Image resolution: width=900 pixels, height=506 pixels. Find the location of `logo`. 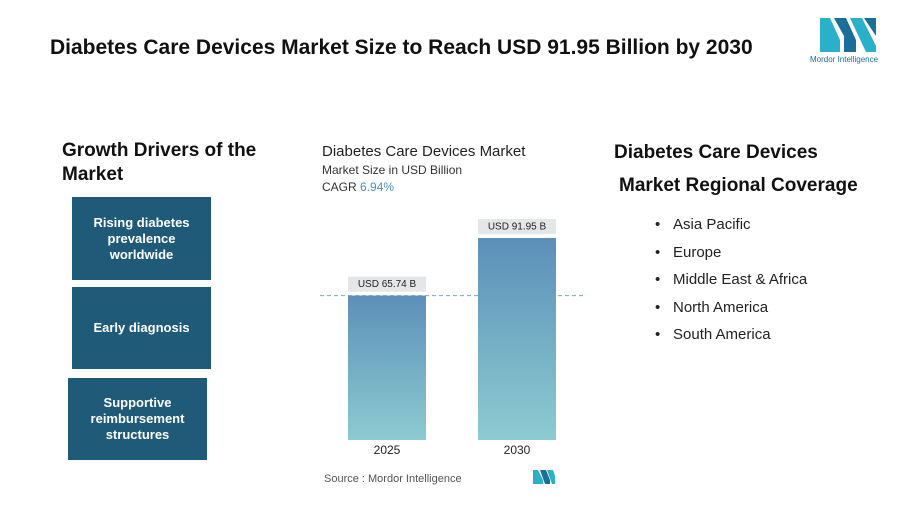

logo is located at coordinates (848, 35).